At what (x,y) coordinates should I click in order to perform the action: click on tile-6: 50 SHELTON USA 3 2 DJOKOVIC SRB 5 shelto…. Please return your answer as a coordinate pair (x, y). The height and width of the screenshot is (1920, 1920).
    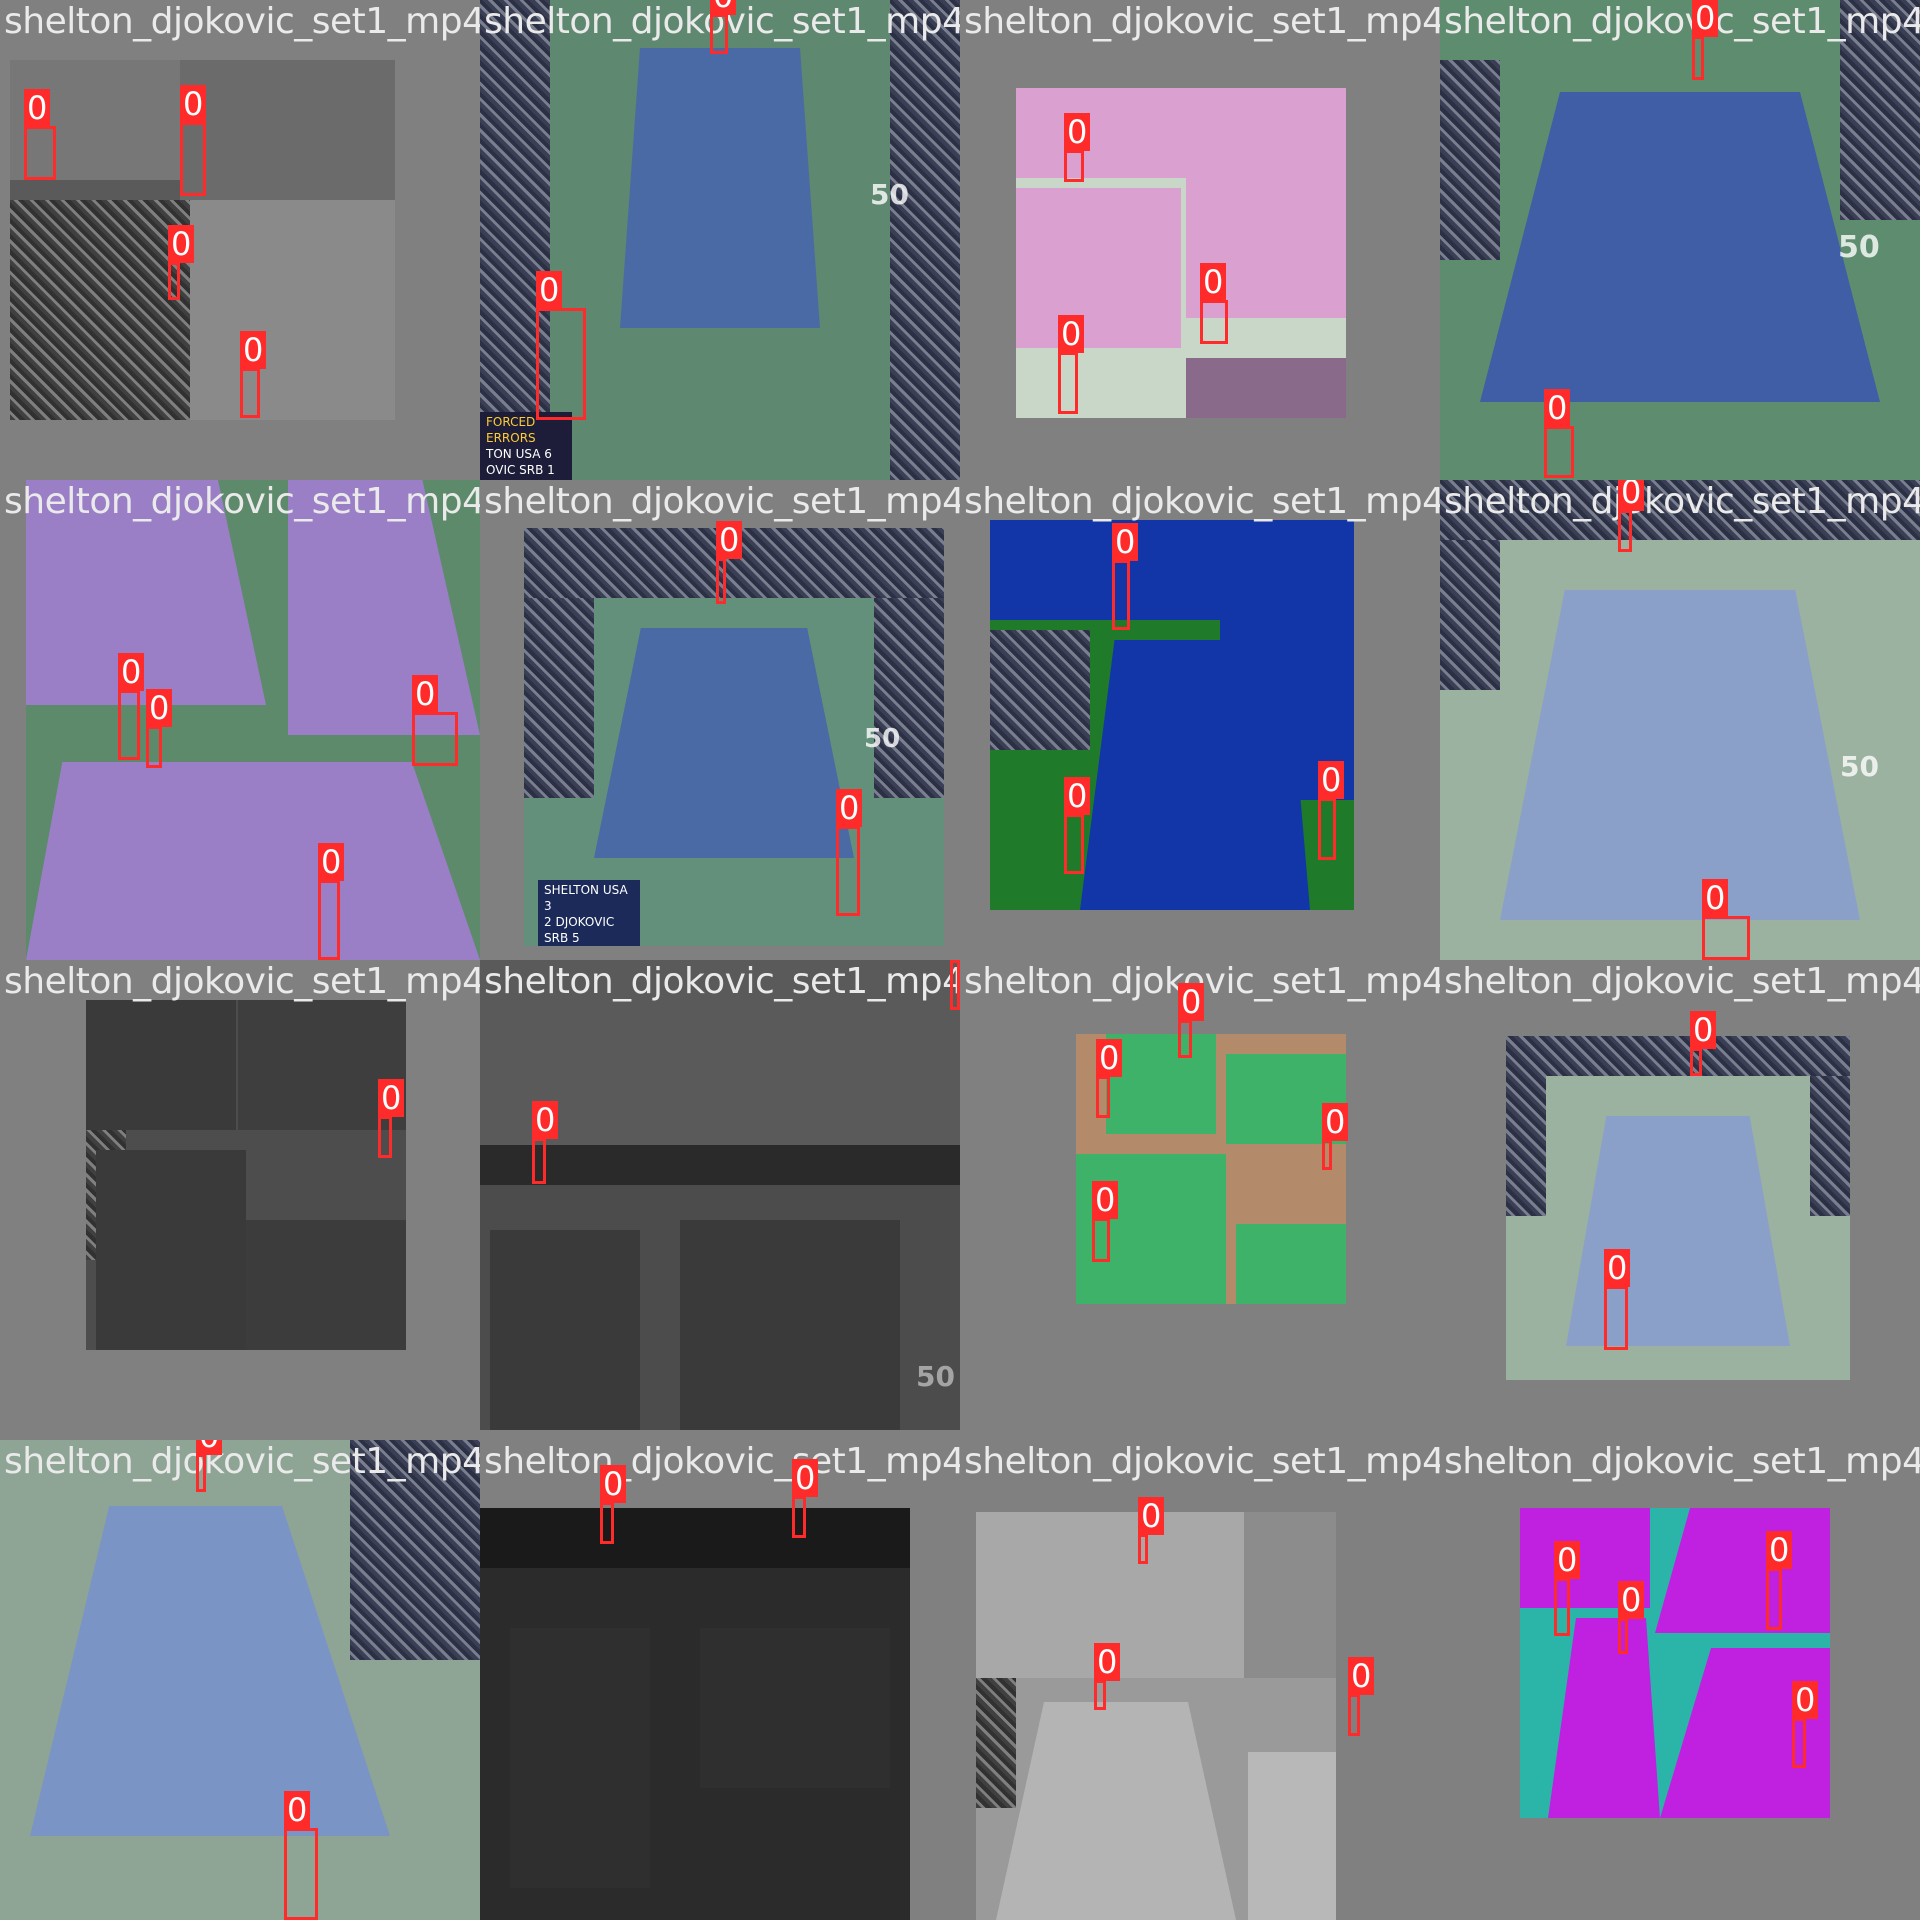
    Looking at the image, I should click on (720, 720).